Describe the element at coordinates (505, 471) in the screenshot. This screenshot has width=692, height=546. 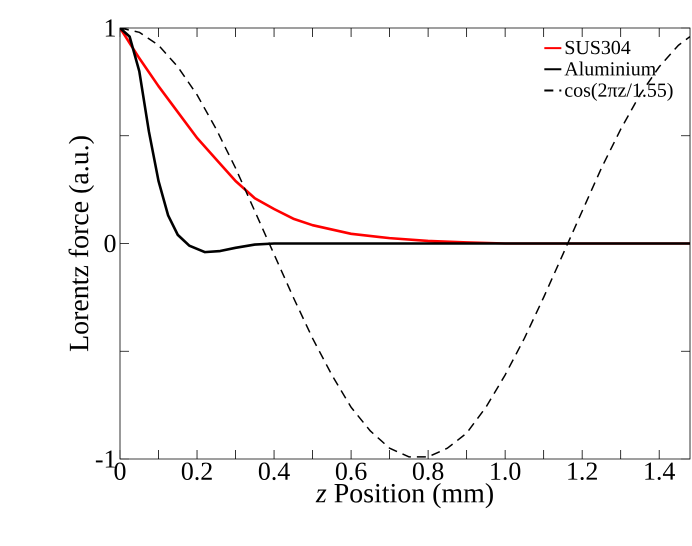
I see `x-tick-label: 1.0` at that location.